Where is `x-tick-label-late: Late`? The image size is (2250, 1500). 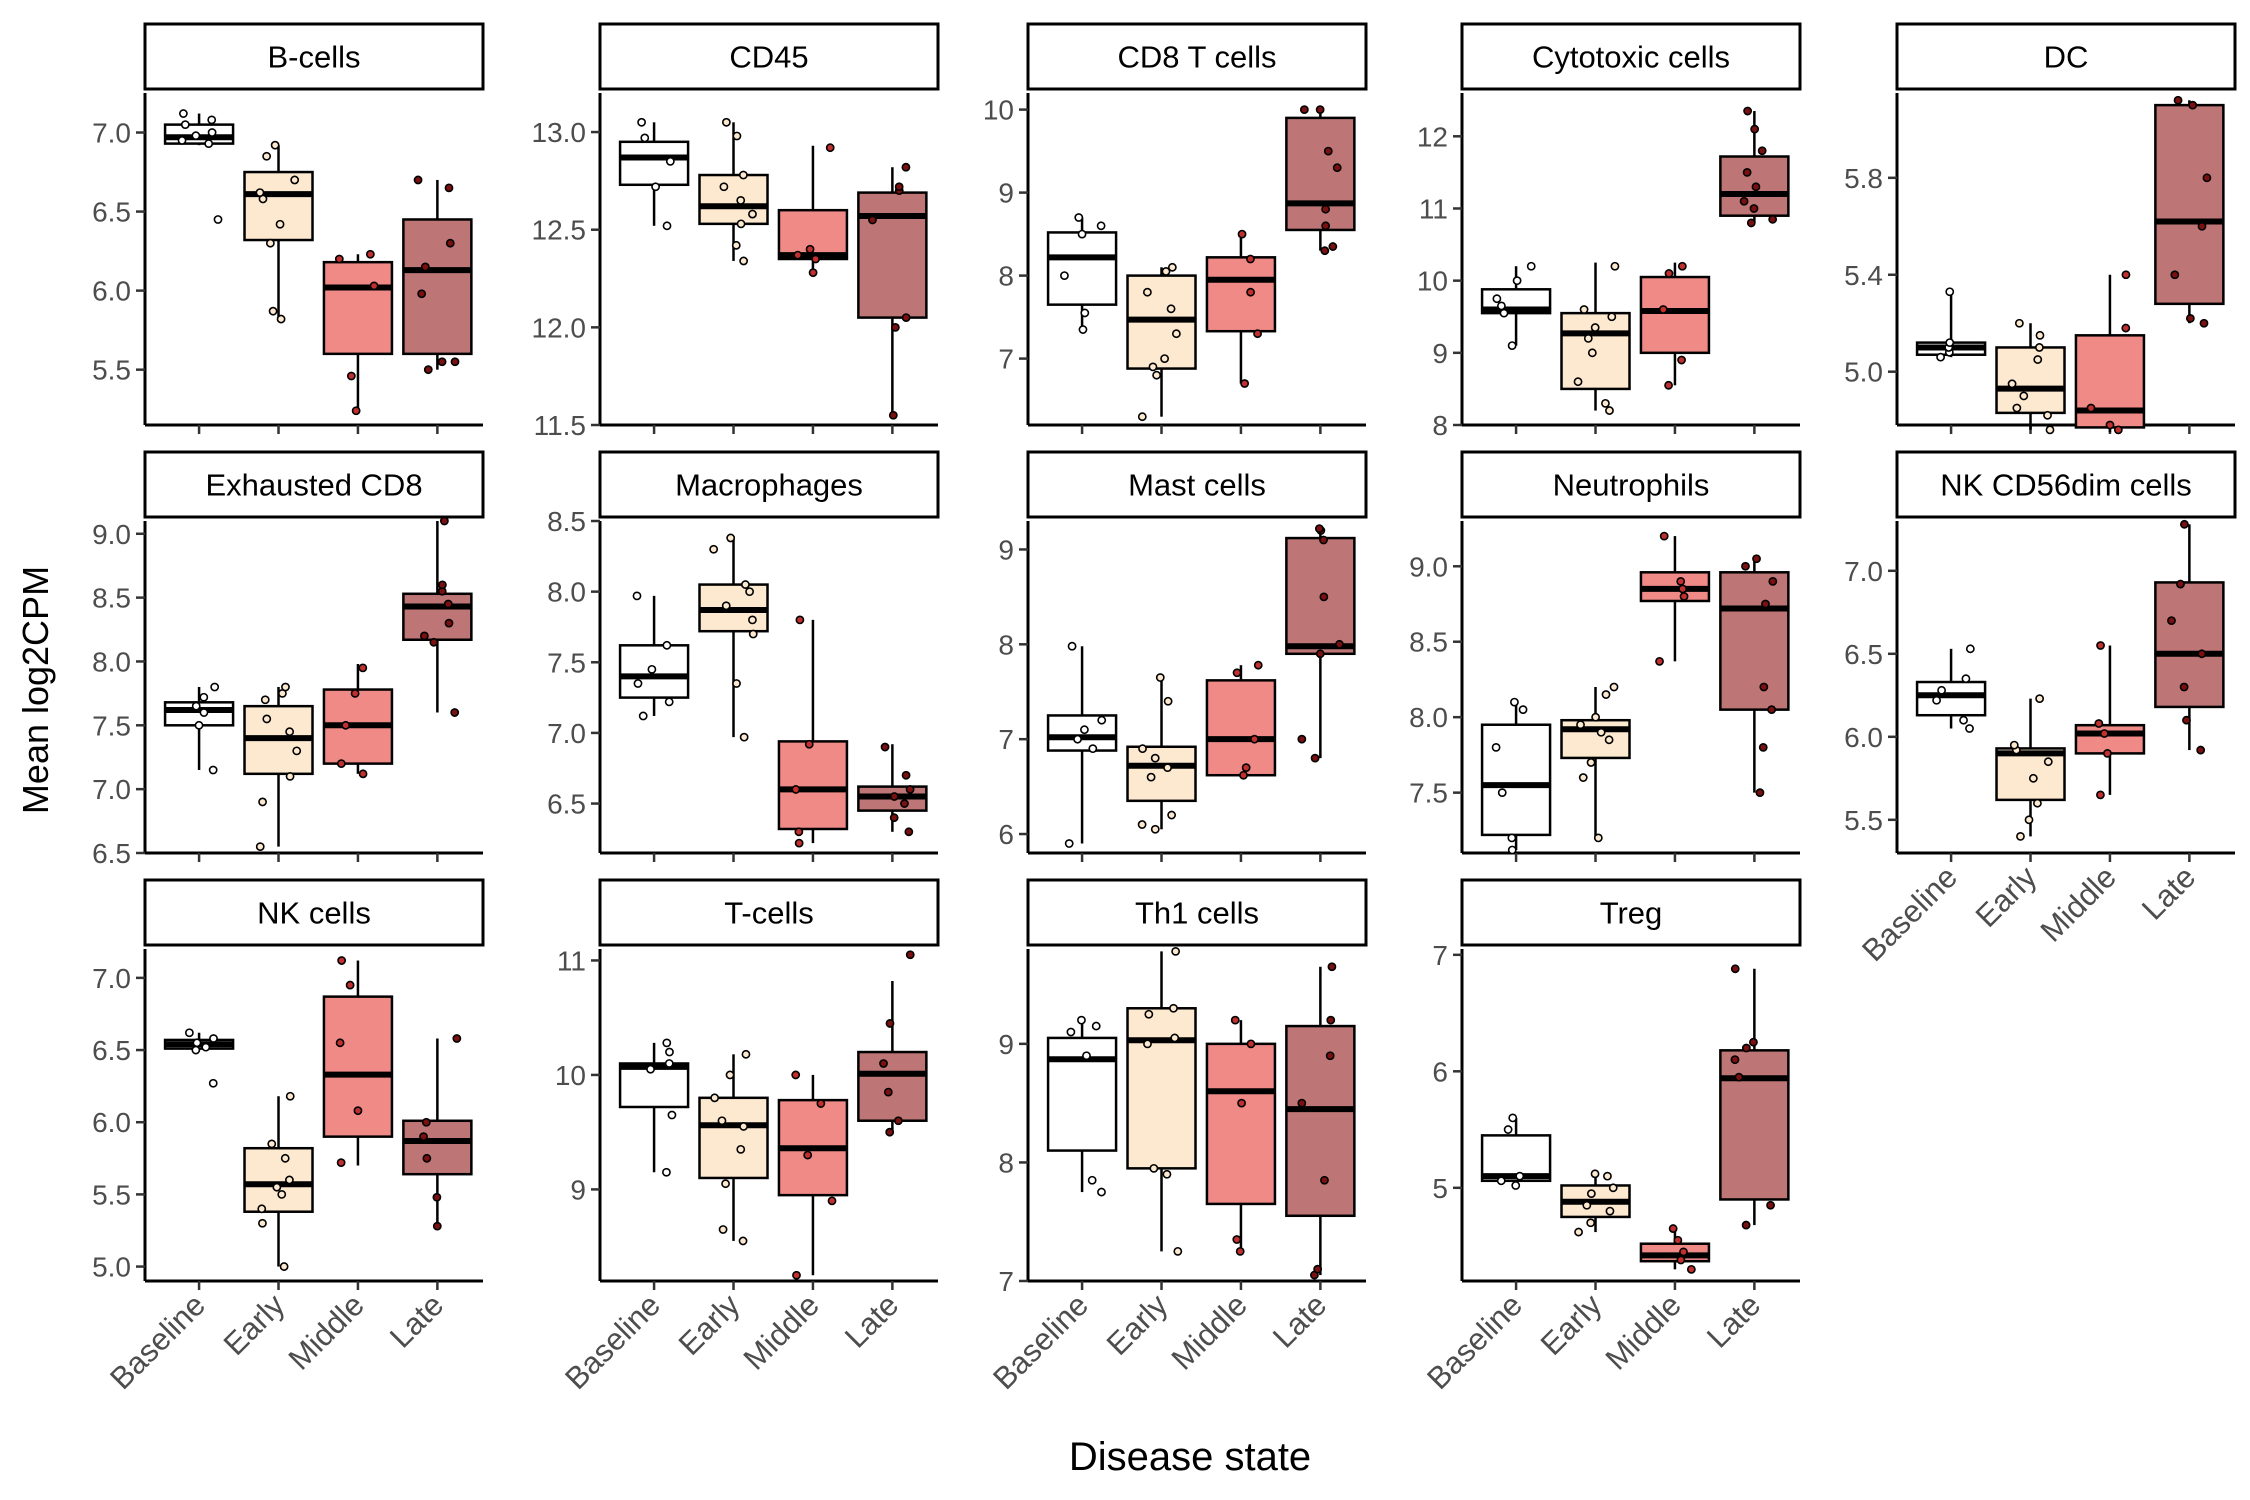 x-tick-label-late: Late is located at coordinates (416, 1320).